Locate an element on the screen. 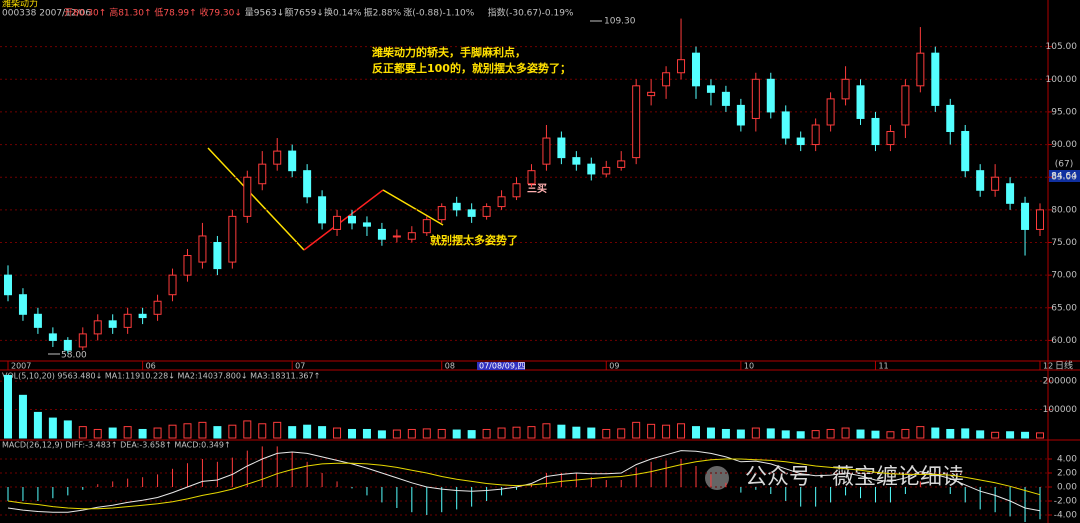 The height and width of the screenshot is (523, 1080). y-tick-label: 105.00 is located at coordinates (1062, 47).